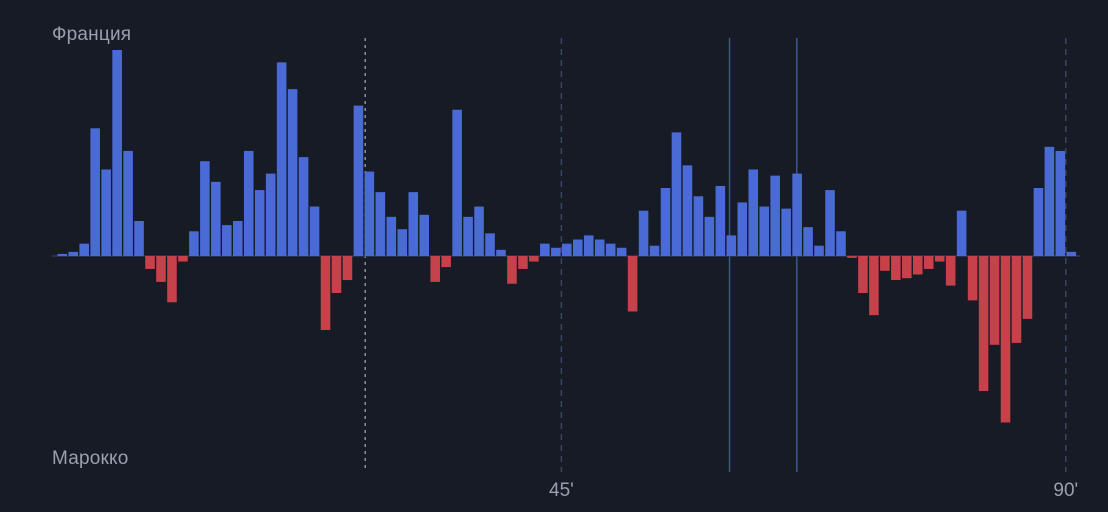 The height and width of the screenshot is (512, 1108). What do you see at coordinates (92, 34) in the screenshot?
I see `home-team-label: Франция` at bounding box center [92, 34].